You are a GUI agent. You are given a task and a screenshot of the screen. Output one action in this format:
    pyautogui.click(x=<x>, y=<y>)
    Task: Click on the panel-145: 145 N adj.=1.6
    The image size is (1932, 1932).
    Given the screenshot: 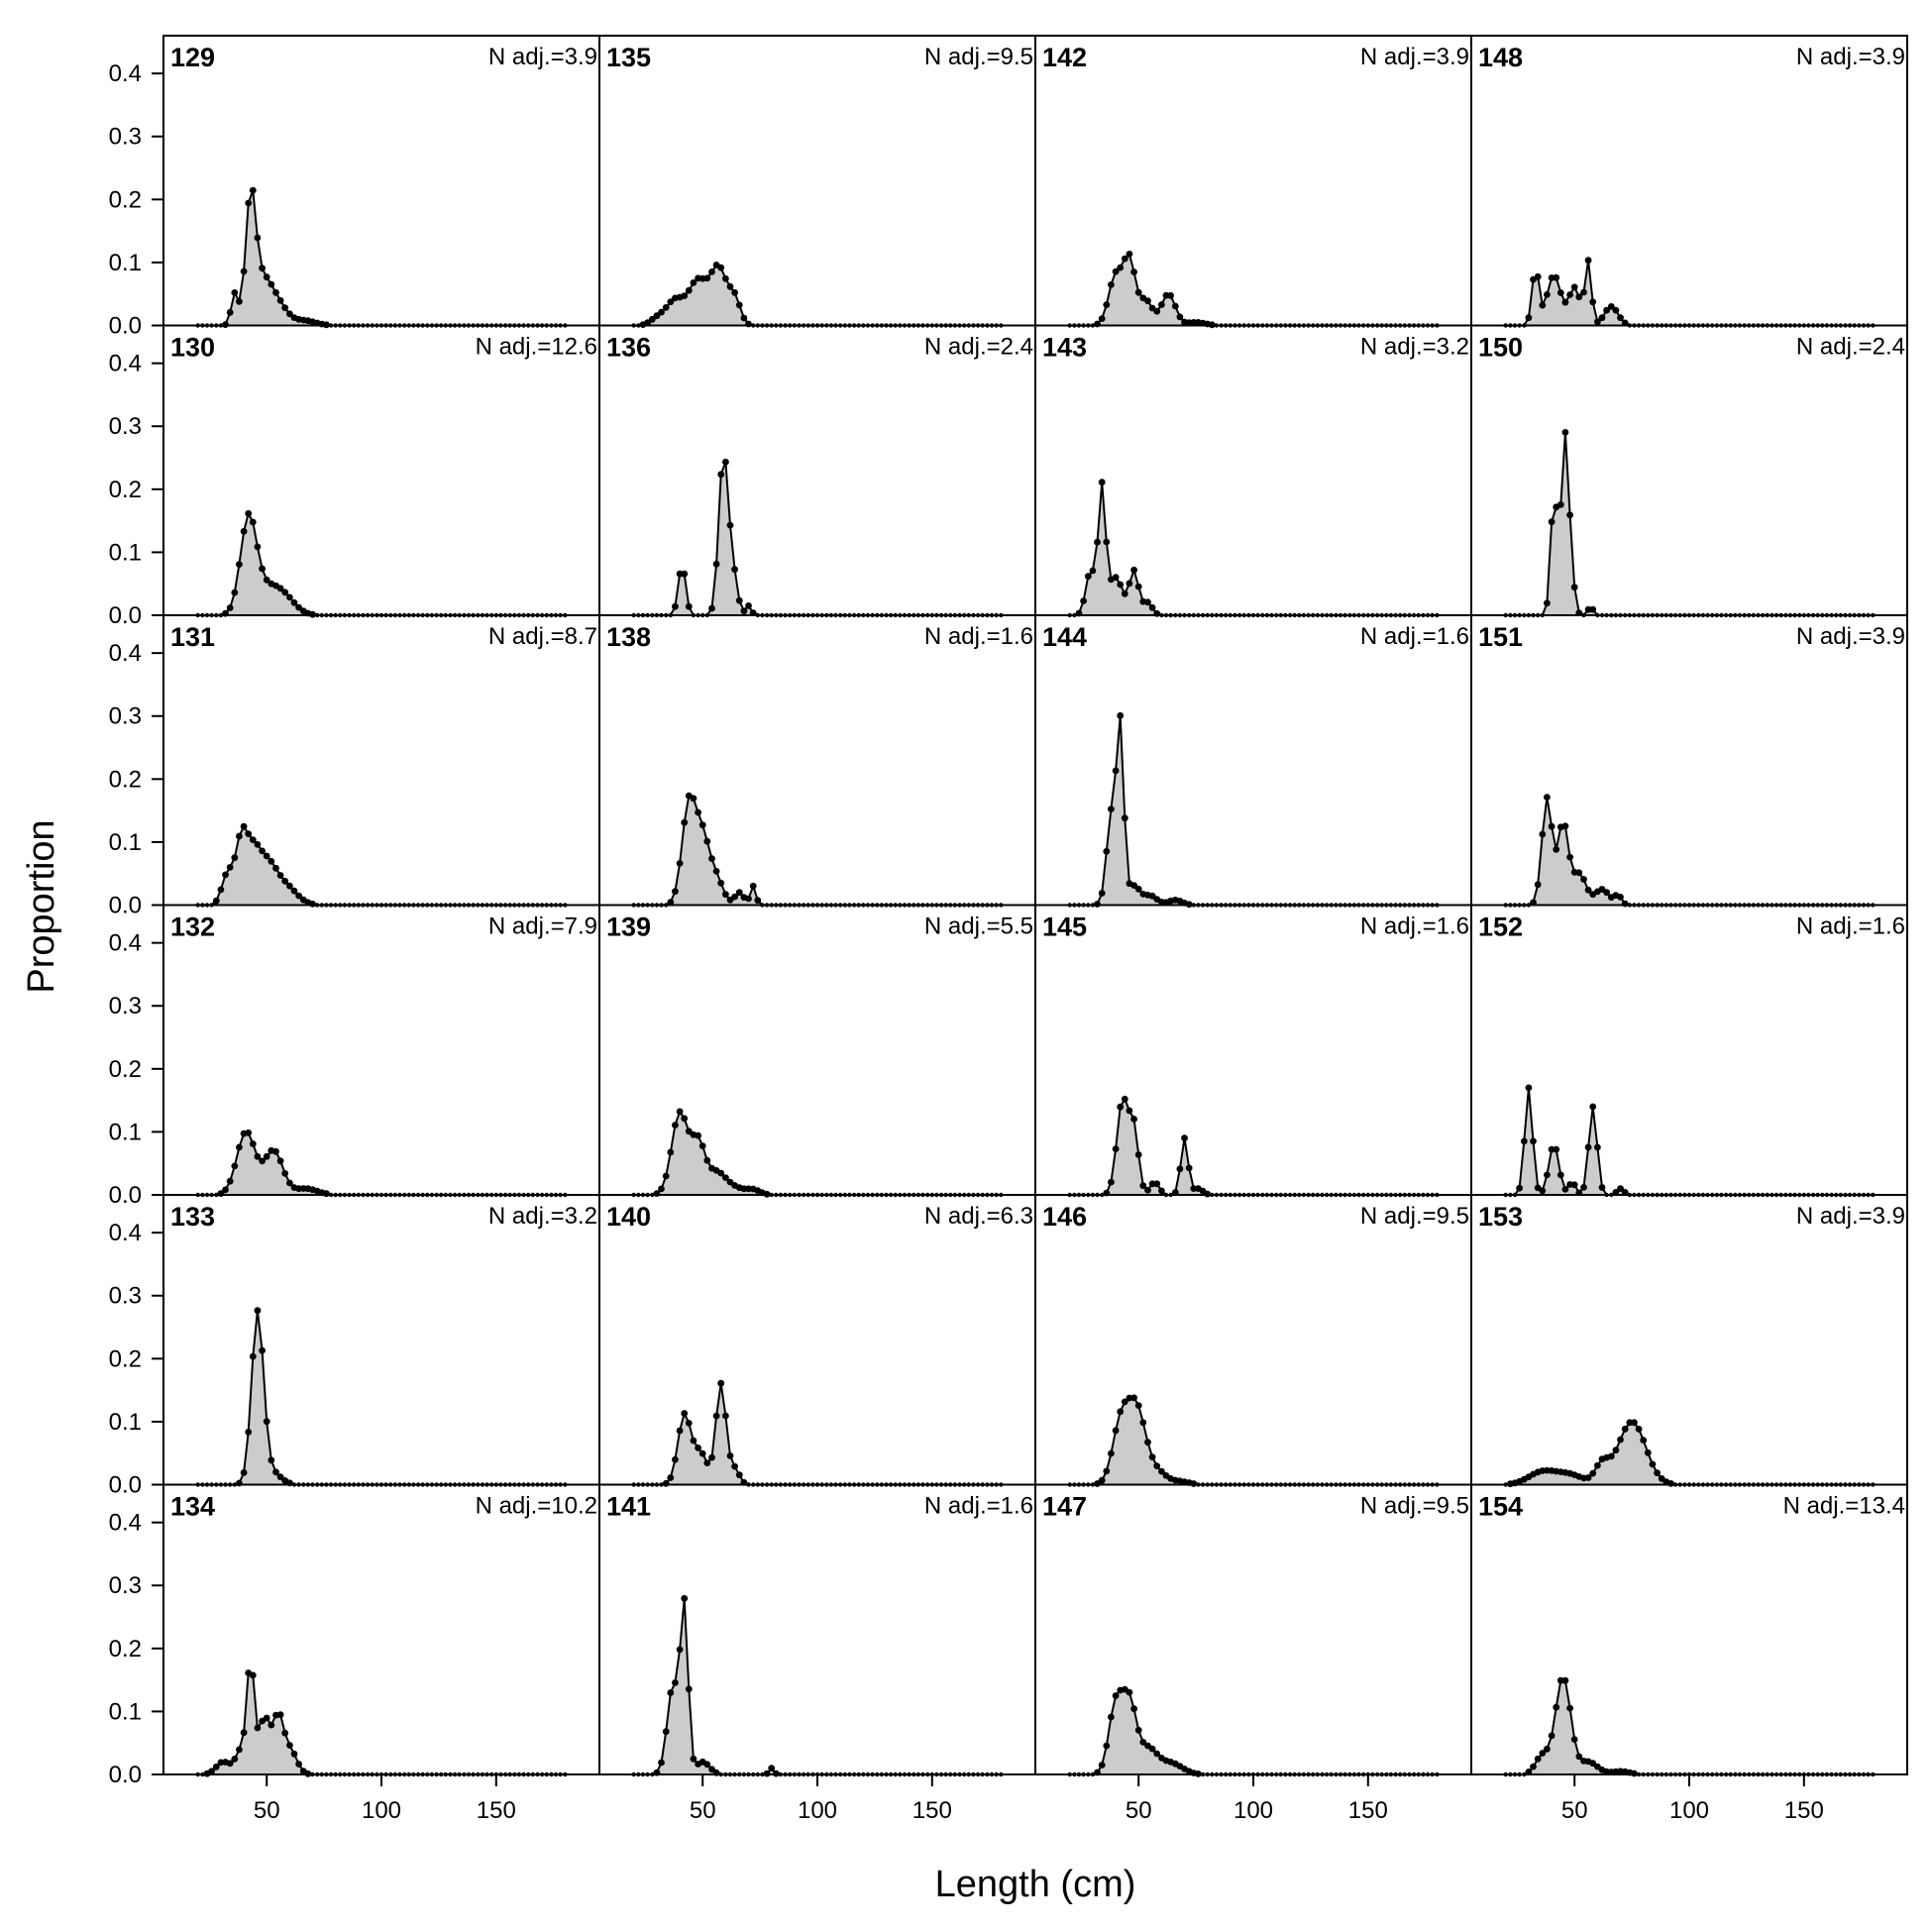 What is the action you would take?
    pyautogui.click(x=1253, y=1051)
    